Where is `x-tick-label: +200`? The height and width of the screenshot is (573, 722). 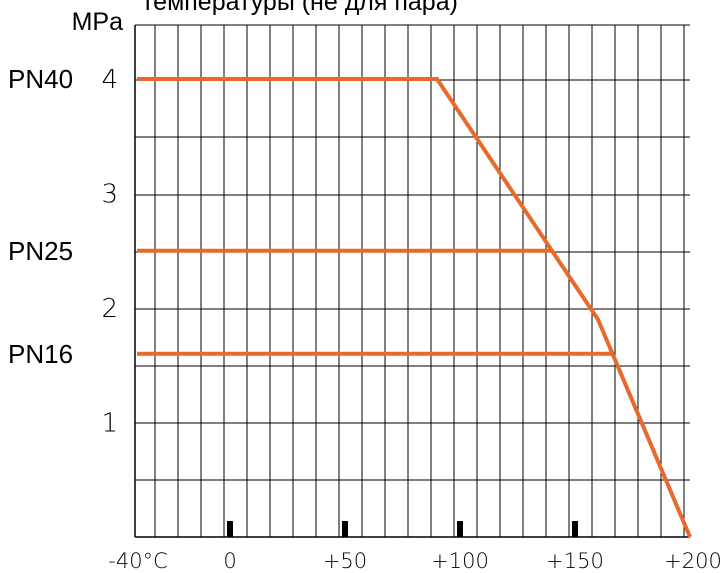
x-tick-label: +200 is located at coordinates (693, 561).